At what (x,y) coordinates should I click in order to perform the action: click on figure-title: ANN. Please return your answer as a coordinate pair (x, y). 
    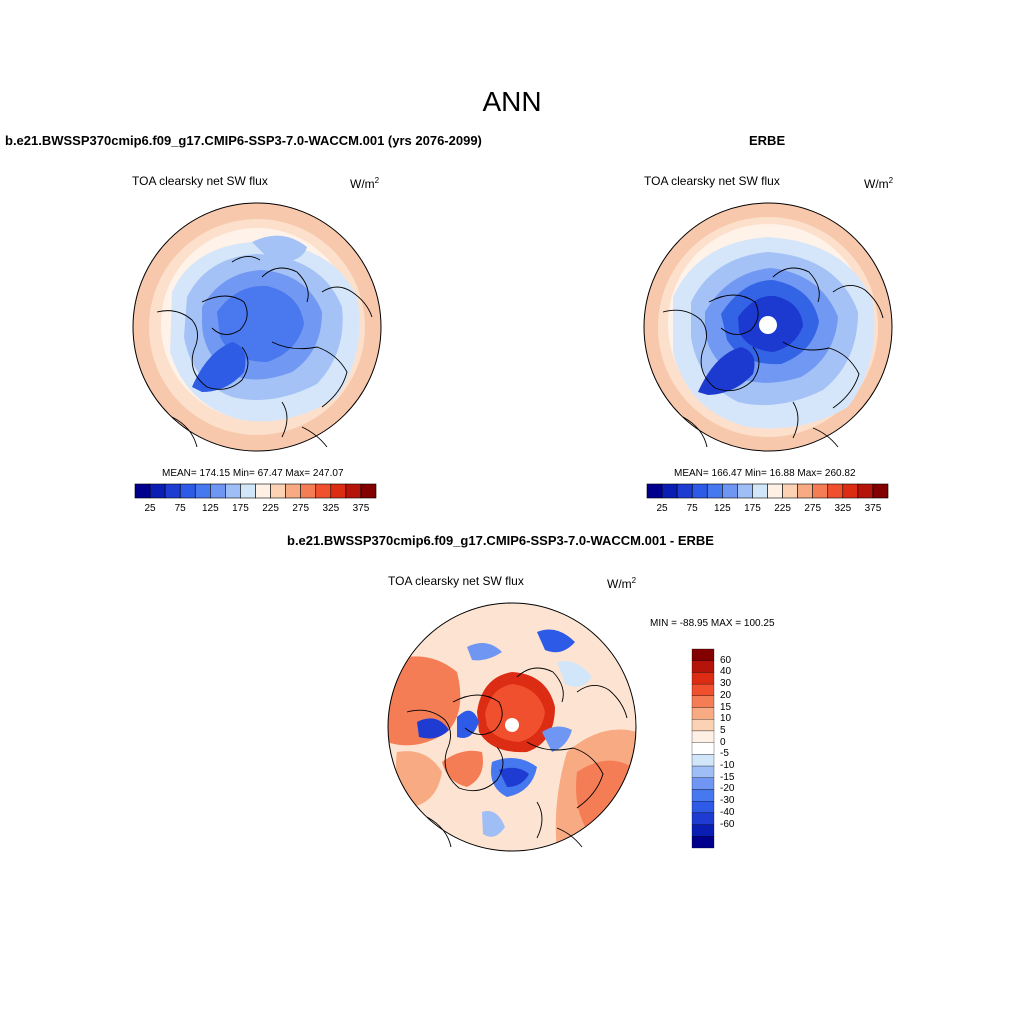
    Looking at the image, I should click on (512, 101).